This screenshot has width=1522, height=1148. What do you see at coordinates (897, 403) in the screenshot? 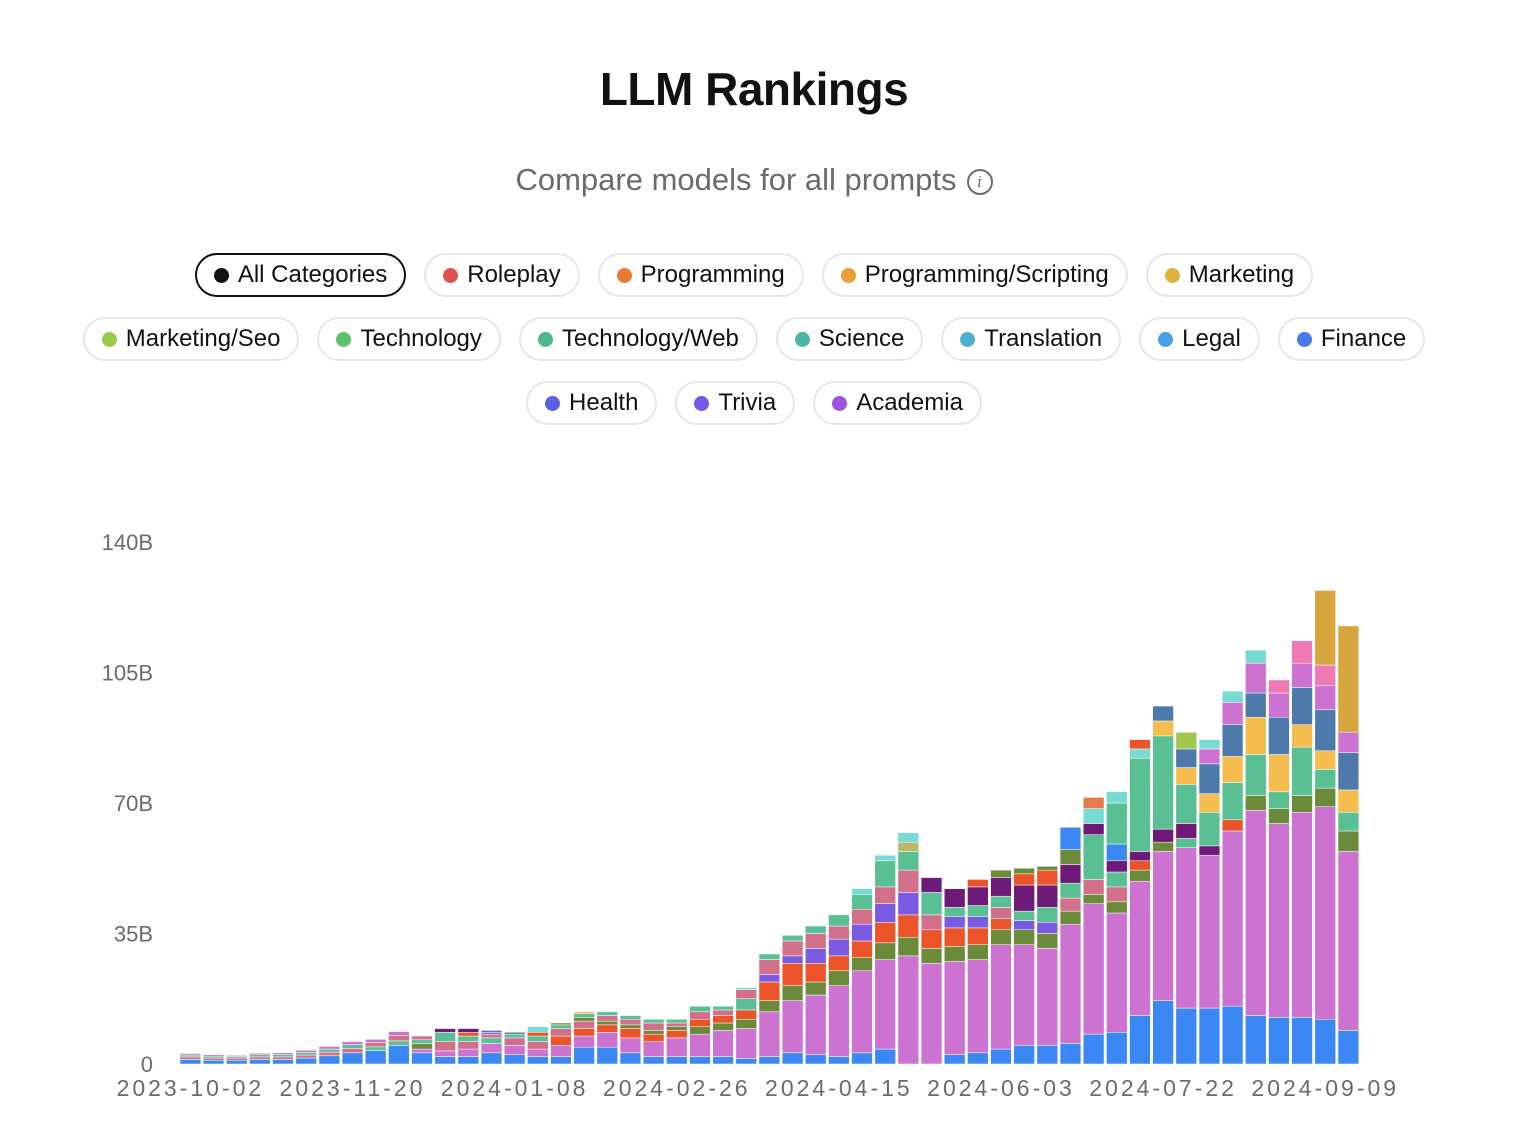
I see `category-chip-academia: Academia` at bounding box center [897, 403].